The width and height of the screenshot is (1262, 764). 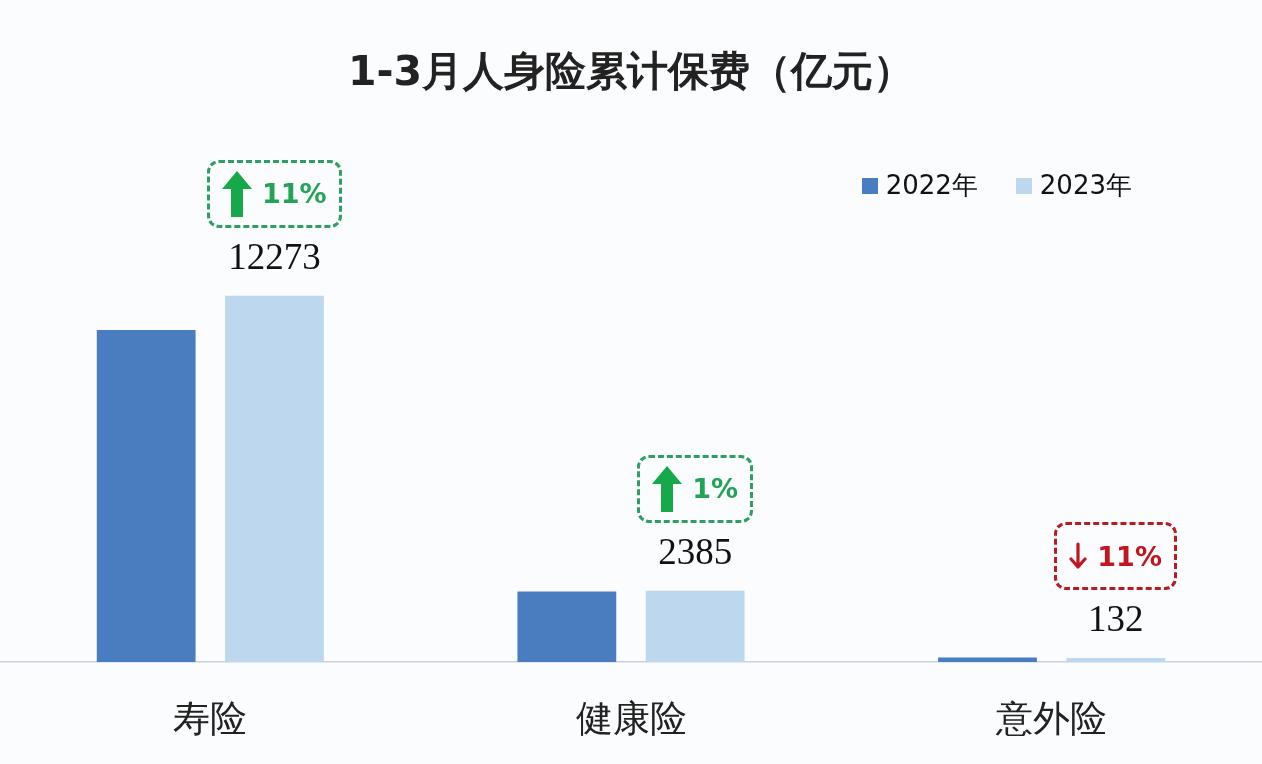 What do you see at coordinates (931, 185) in the screenshot?
I see `legend-label: 2022年` at bounding box center [931, 185].